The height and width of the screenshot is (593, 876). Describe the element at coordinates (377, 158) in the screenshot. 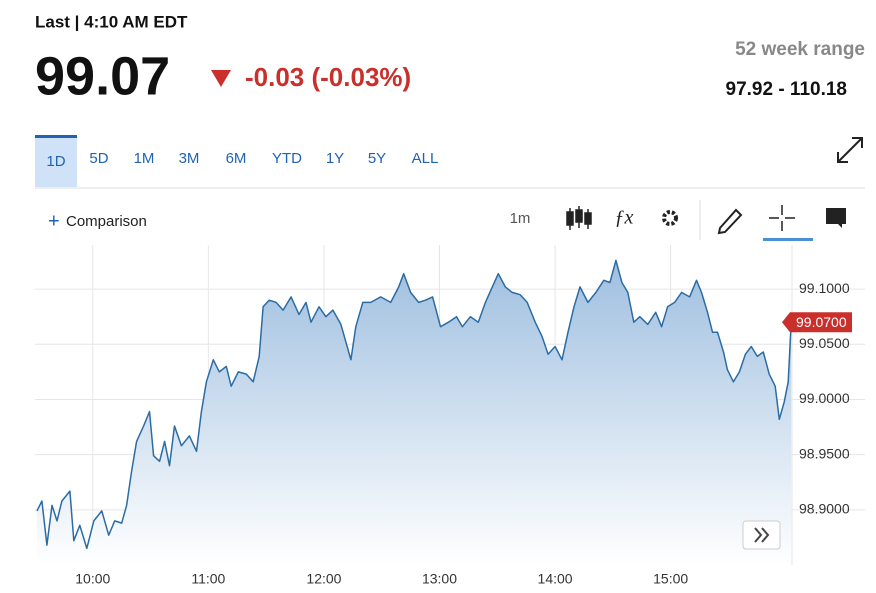

I see `range-tab: 5Y` at that location.